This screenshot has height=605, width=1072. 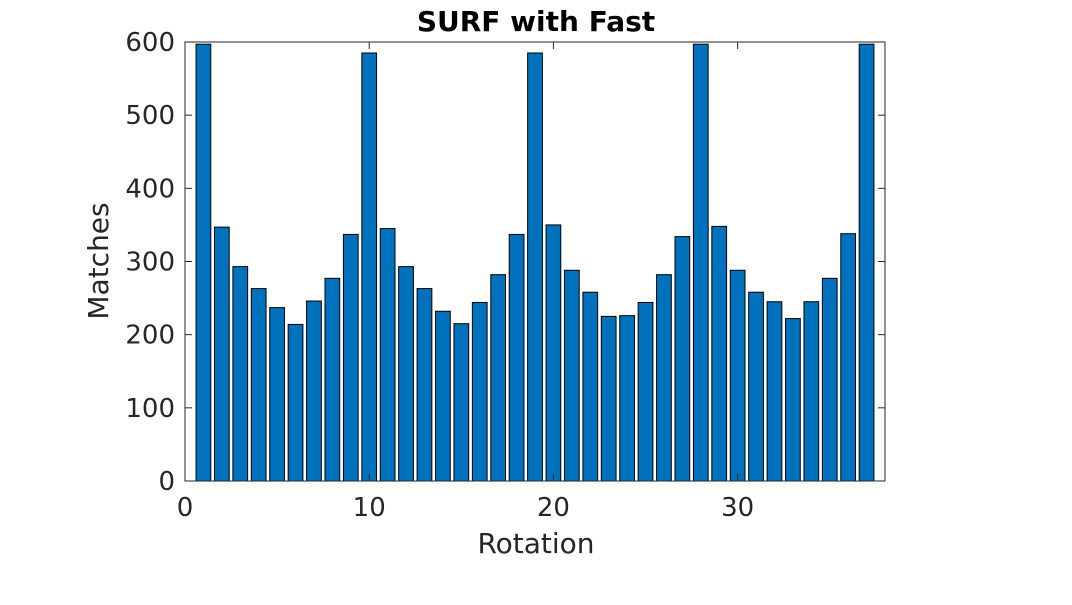 I want to click on x-tick-label: 30, so click(x=737, y=508).